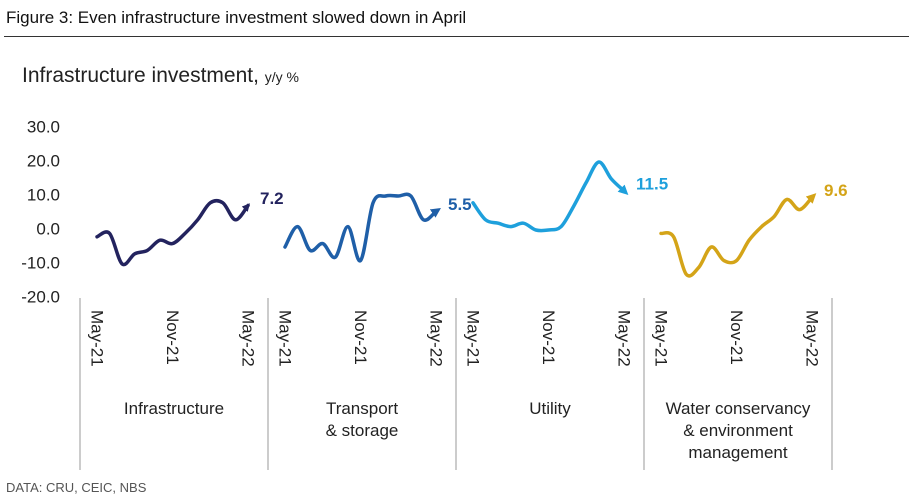  Describe the element at coordinates (43, 126) in the screenshot. I see `y-tick-label: 30.0` at that location.